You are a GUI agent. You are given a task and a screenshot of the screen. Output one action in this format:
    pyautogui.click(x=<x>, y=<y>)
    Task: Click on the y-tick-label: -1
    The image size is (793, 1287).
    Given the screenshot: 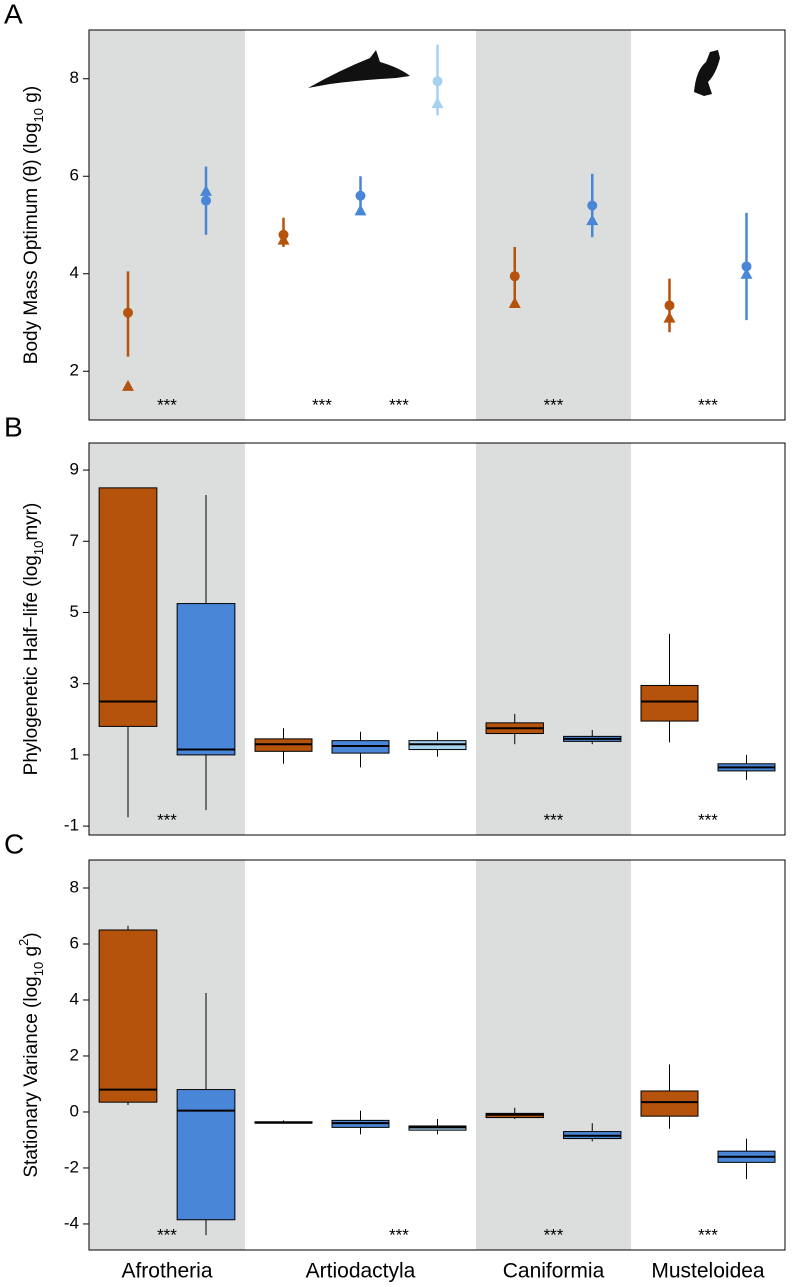 What is the action you would take?
    pyautogui.click(x=71, y=825)
    